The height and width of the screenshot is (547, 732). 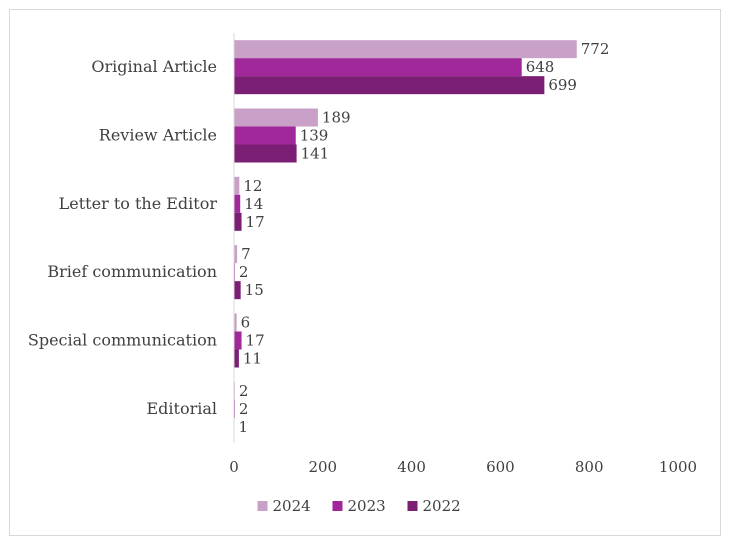 What do you see at coordinates (246, 254) in the screenshot?
I see `data-label-2024: 7` at bounding box center [246, 254].